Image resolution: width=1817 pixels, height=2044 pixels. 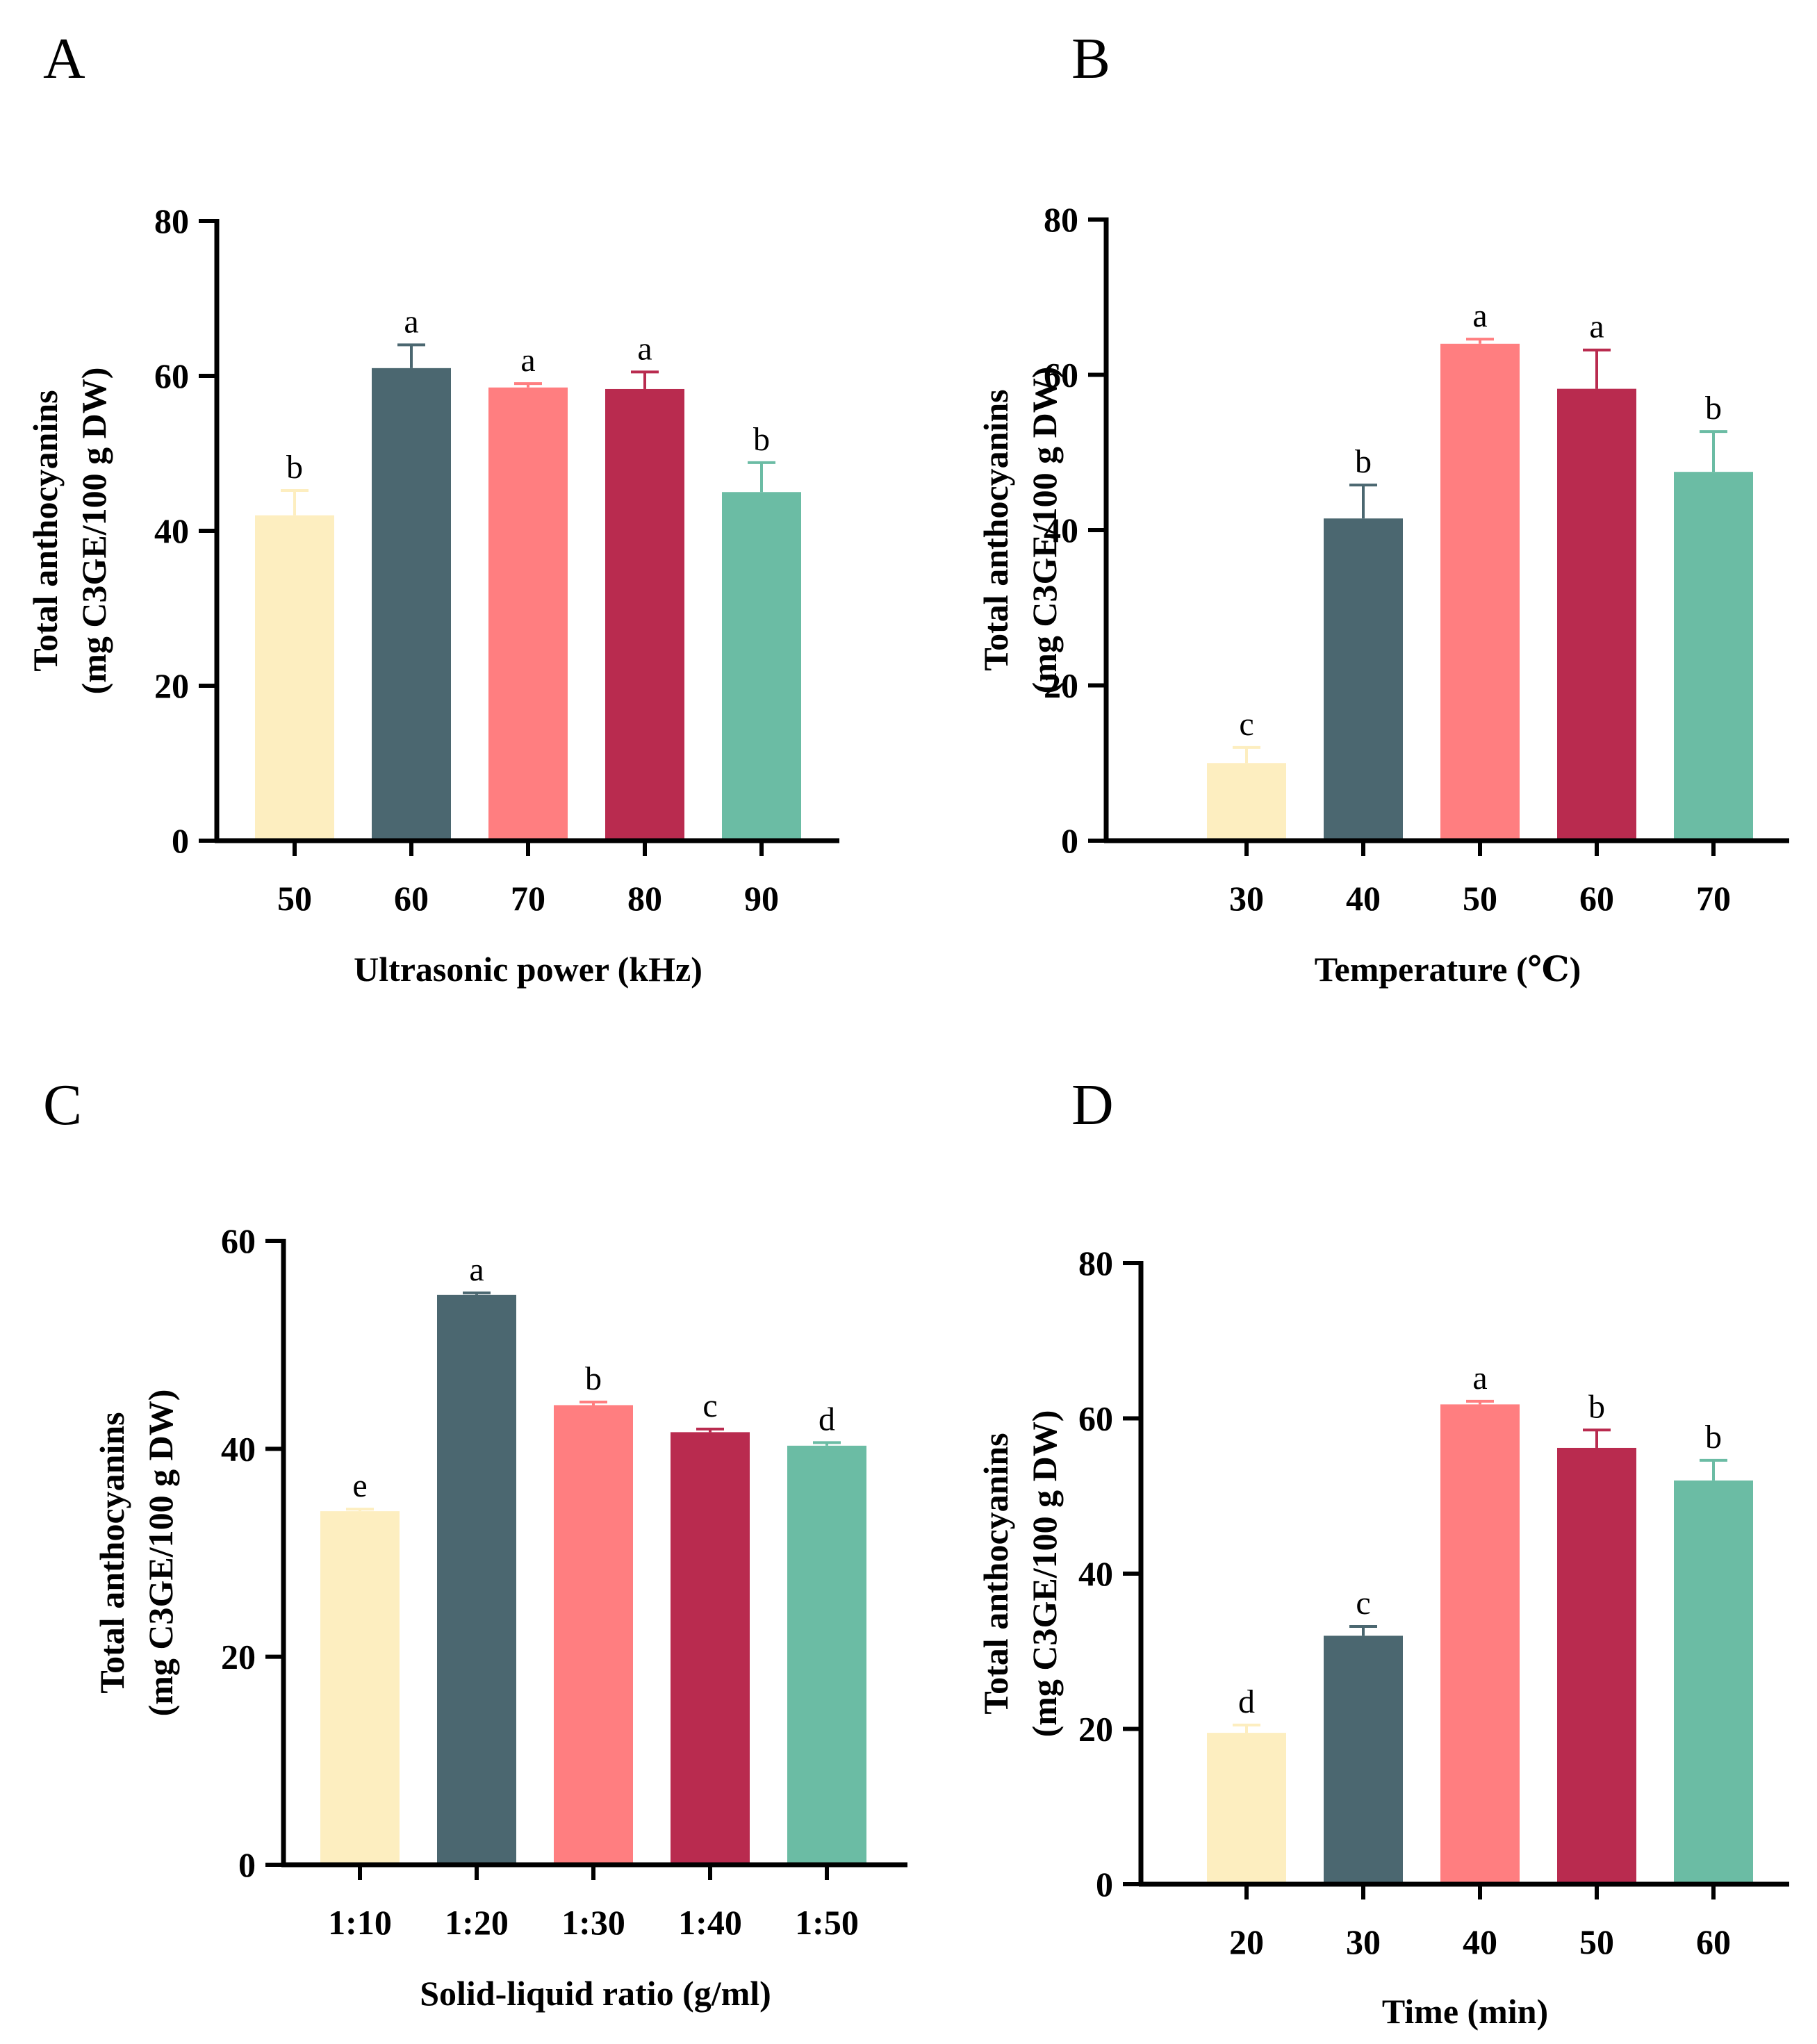 What do you see at coordinates (644, 898) in the screenshot?
I see `x-tick-label: 80` at bounding box center [644, 898].